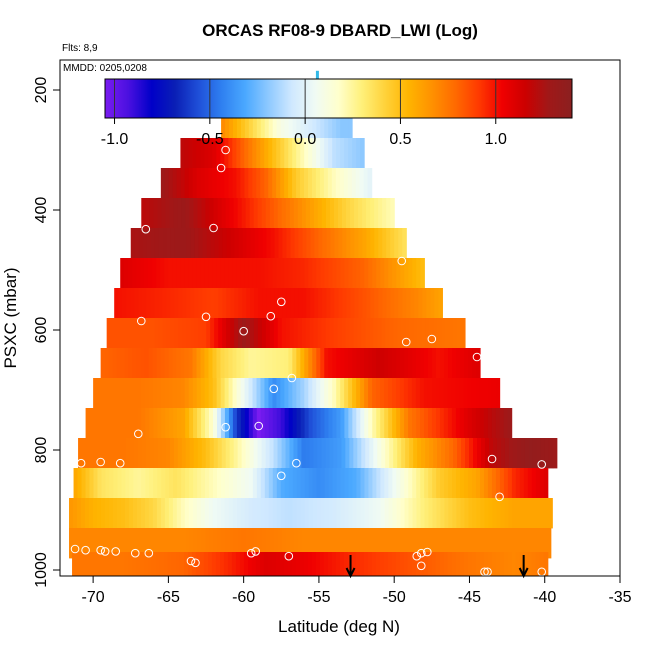  Describe the element at coordinates (305, 139) in the screenshot. I see `colorbar-tick-label: 0.0` at that location.